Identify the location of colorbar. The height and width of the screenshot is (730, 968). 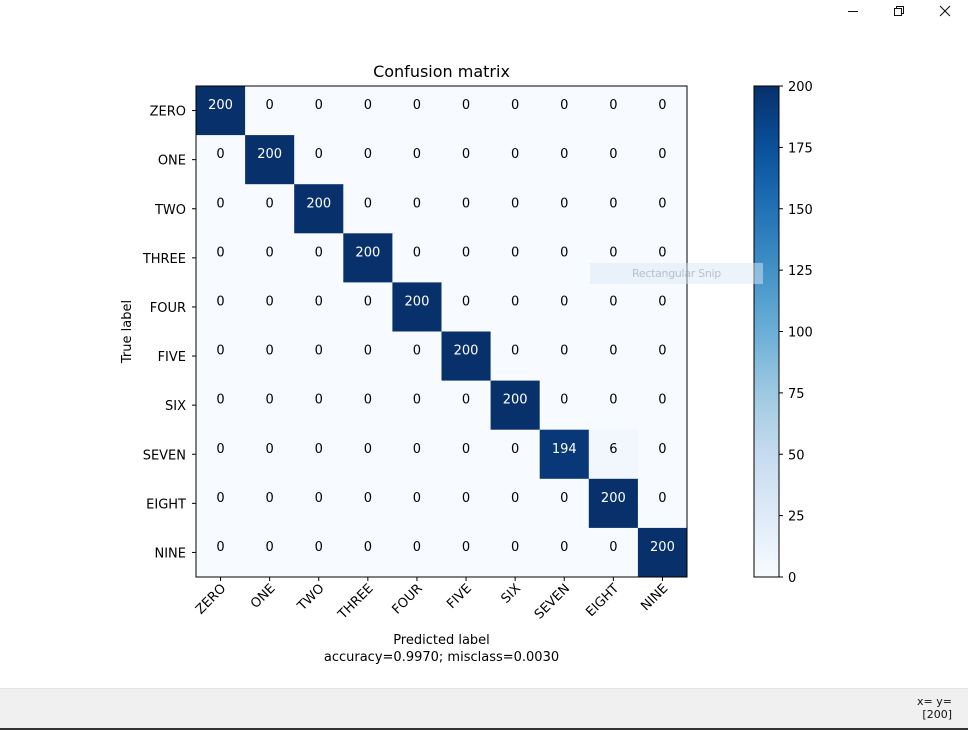
(766, 331).